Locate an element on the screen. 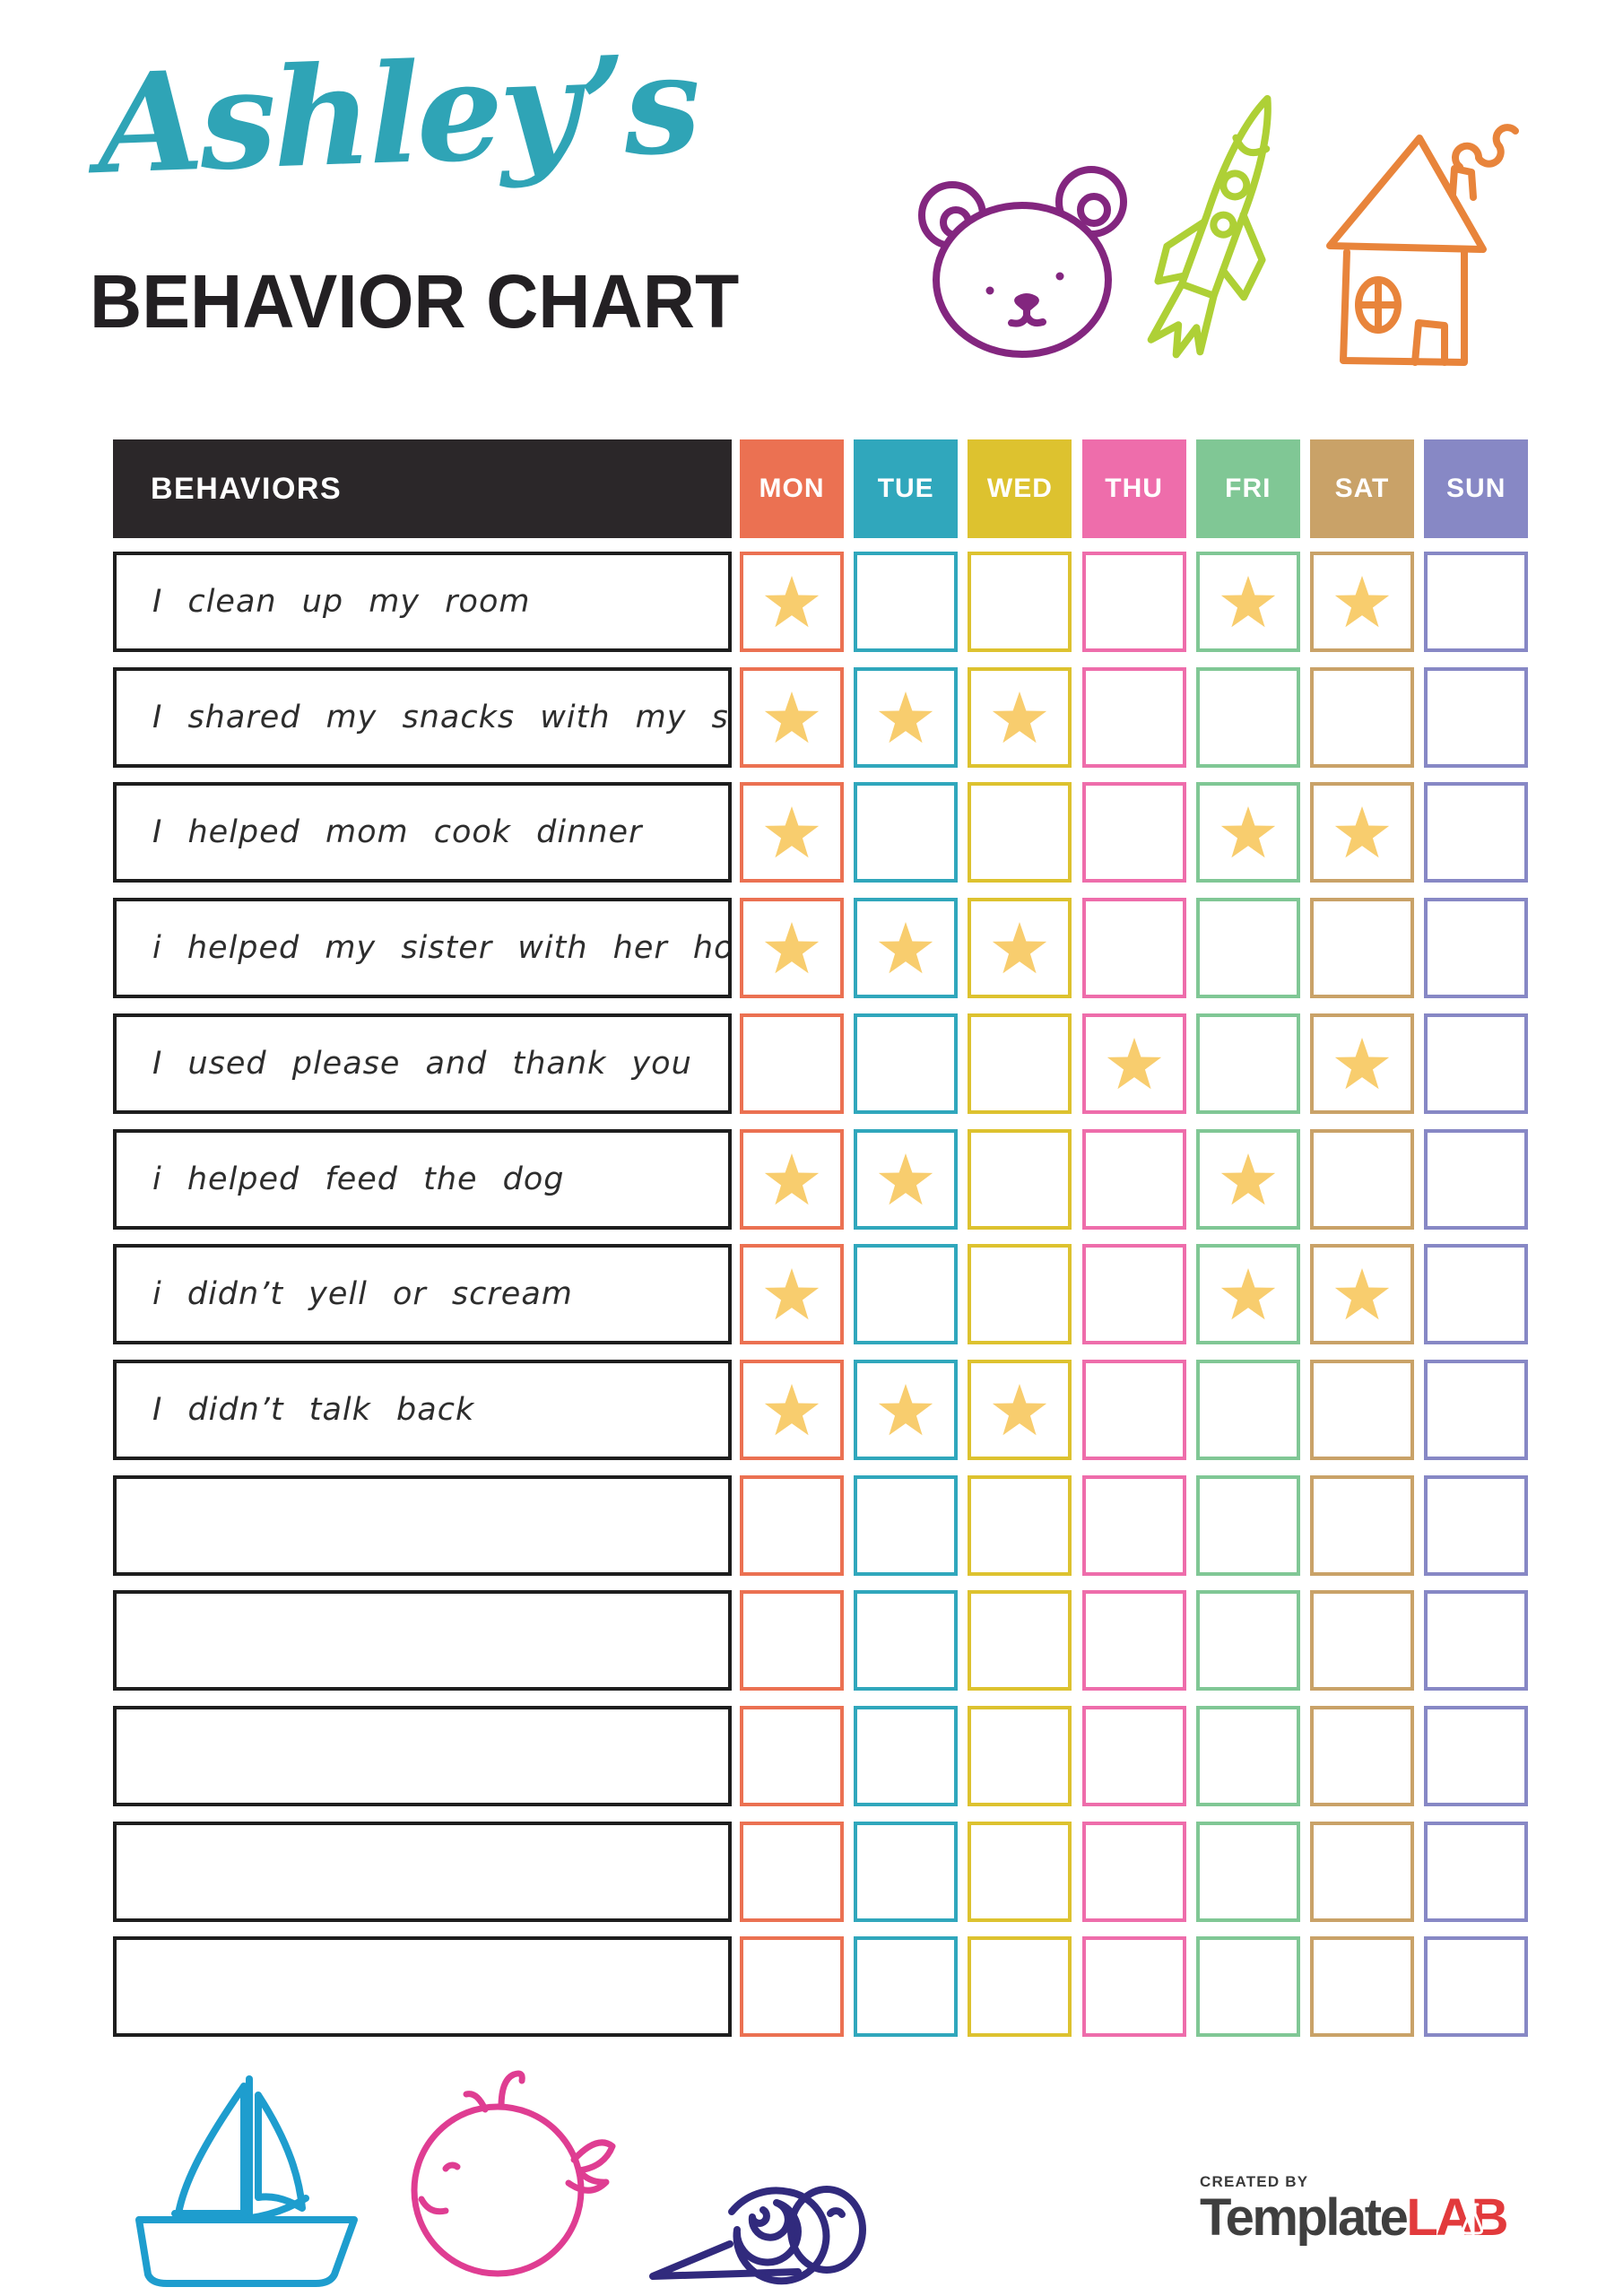  behavior-row-label: i helped feed the dog is located at coordinates (422, 1179).